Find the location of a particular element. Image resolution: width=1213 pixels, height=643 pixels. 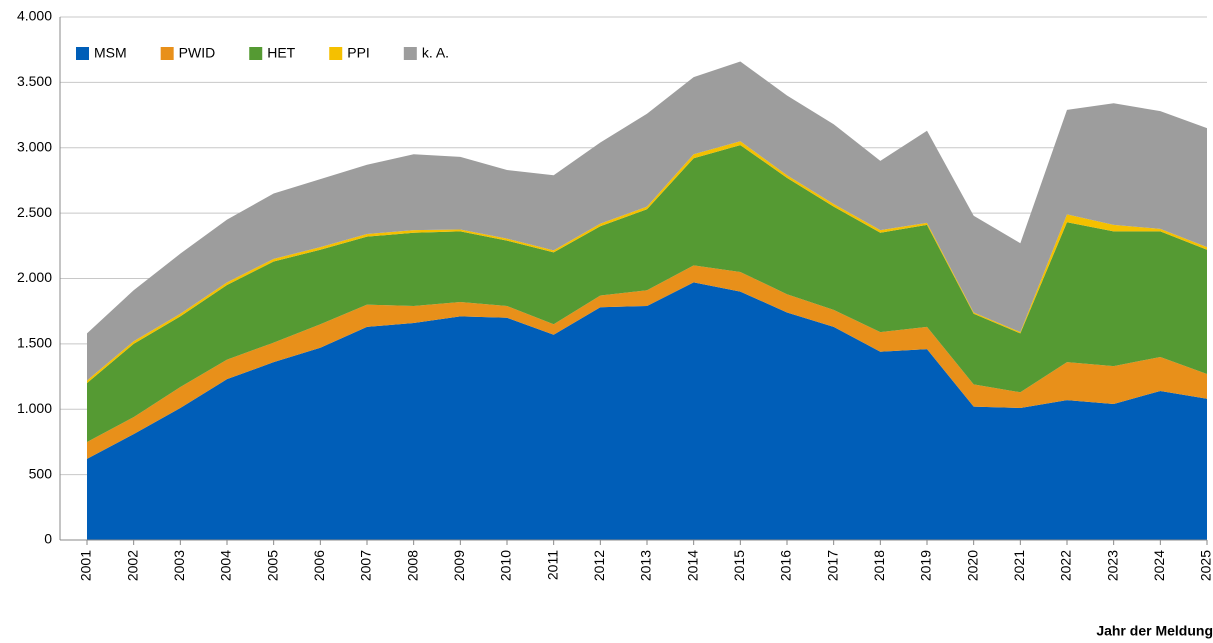

x-tick-label: 2001 is located at coordinates (86, 565).